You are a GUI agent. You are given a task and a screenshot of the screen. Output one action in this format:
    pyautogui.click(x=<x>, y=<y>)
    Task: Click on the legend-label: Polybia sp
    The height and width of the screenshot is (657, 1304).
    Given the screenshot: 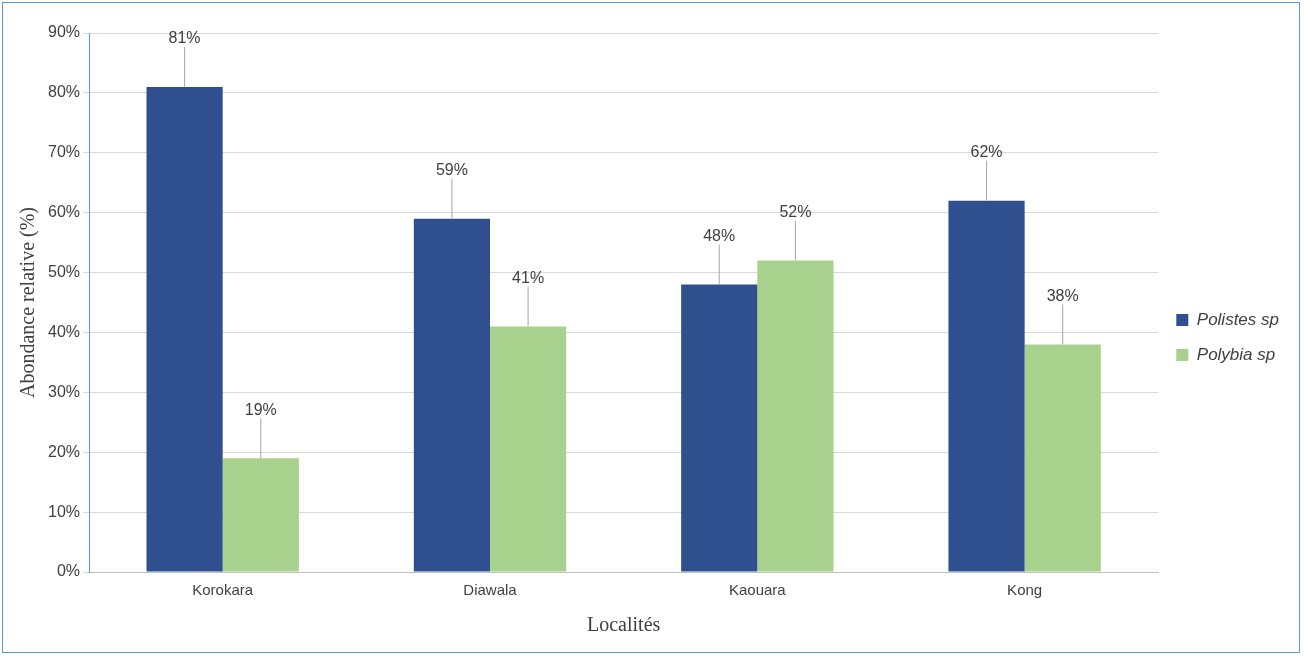 What is the action you would take?
    pyautogui.click(x=1236, y=354)
    